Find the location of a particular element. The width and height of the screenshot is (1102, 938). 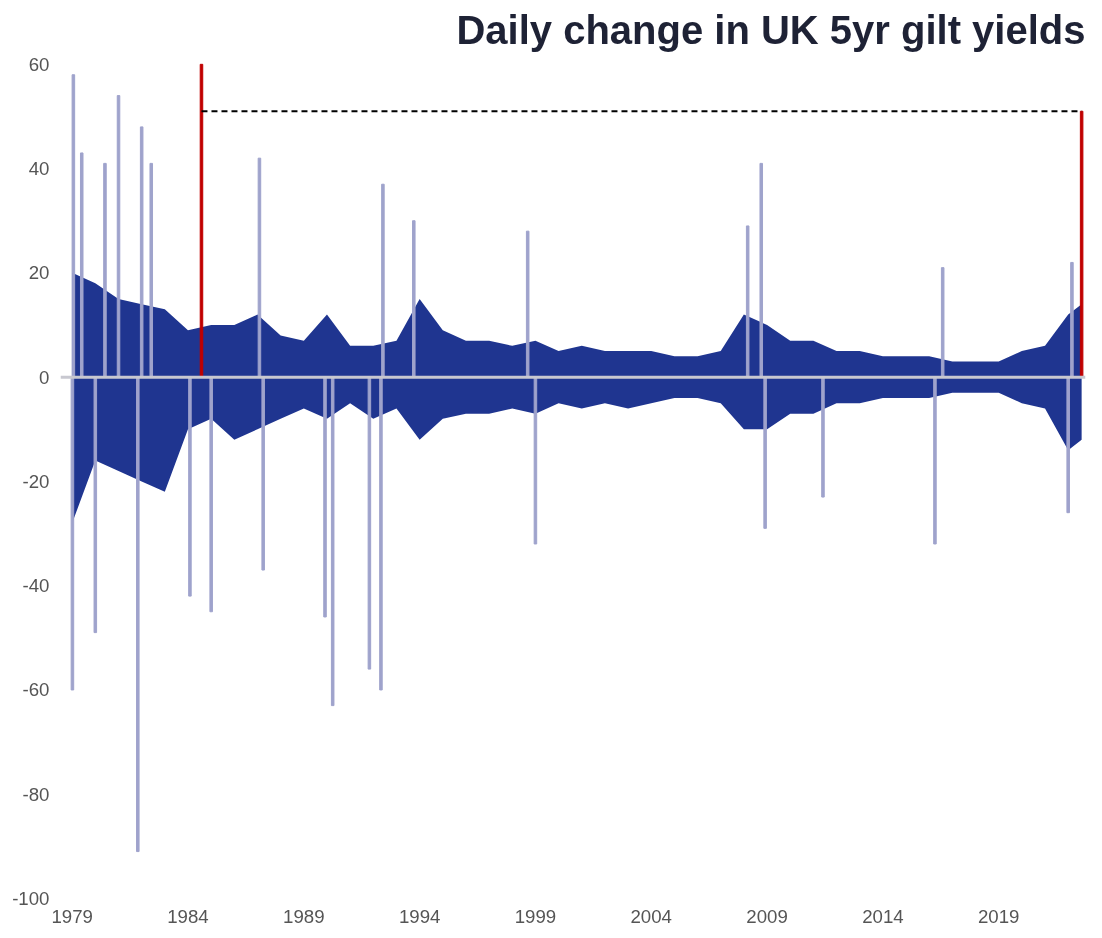

x-tick-label: 2009 is located at coordinates (767, 916).